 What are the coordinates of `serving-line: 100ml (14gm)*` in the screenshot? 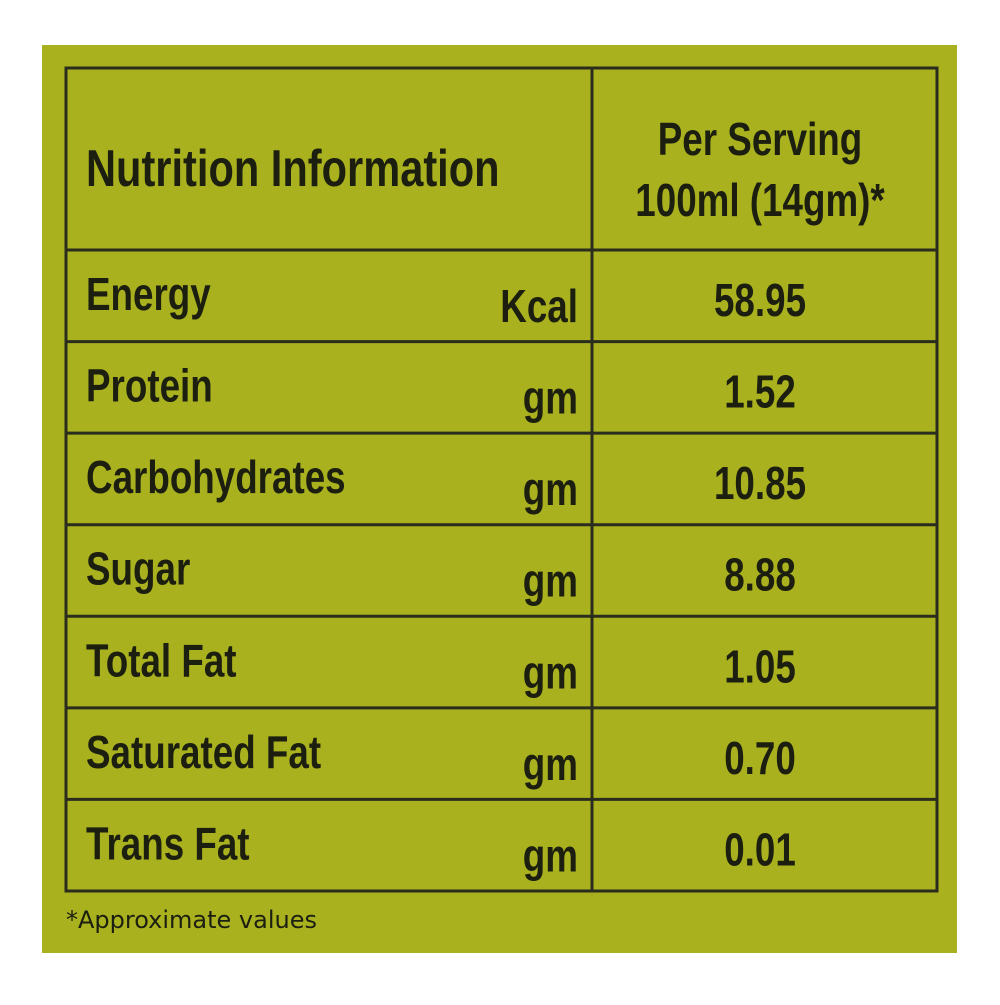 It's located at (760, 200).